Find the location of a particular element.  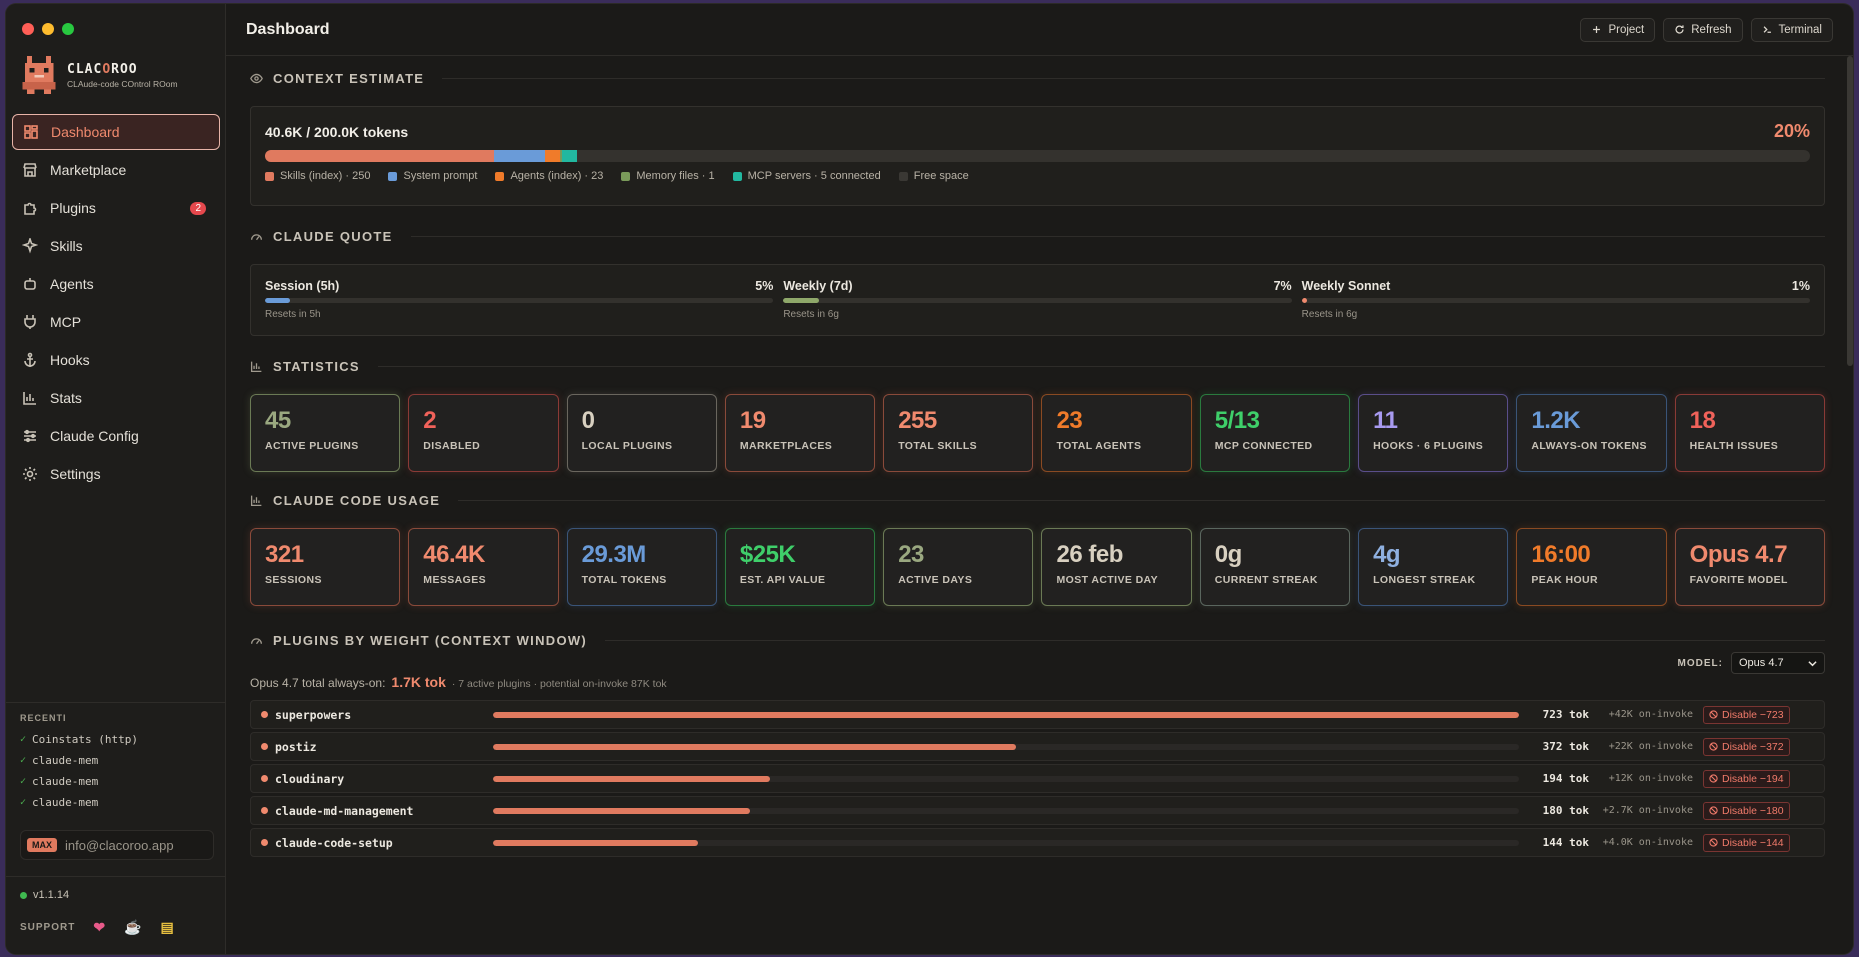

stat-label: FAVORITE MODEL is located at coordinates (1738, 580).